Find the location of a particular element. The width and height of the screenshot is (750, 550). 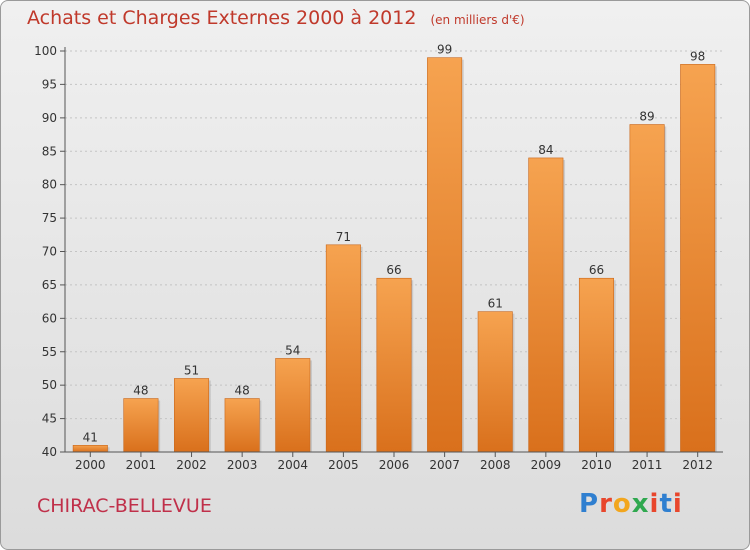

chart-title-text: Achats et Charges Externes 2000 à 2012 is located at coordinates (222, 18).